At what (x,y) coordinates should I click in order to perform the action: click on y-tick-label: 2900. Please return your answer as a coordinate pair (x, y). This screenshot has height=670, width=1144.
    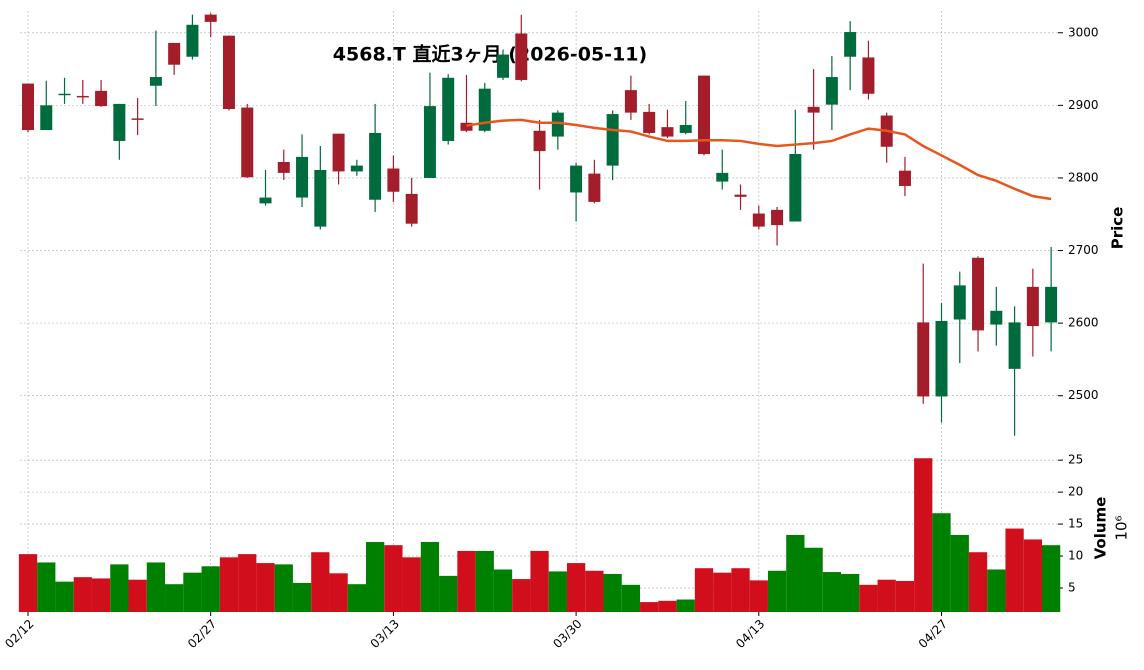
    Looking at the image, I should click on (1083, 105).